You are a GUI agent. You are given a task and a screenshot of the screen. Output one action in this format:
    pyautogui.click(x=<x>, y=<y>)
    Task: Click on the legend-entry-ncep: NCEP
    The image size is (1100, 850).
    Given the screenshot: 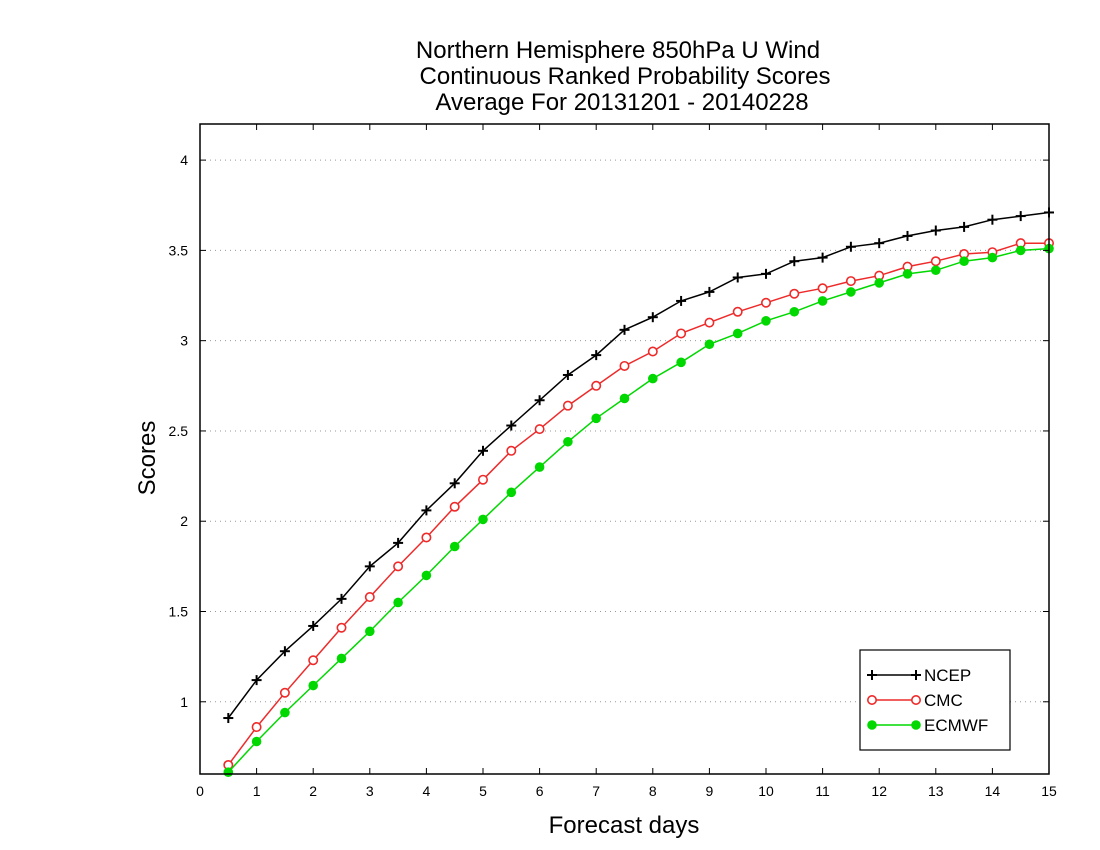 What is the action you would take?
    pyautogui.click(x=919, y=675)
    